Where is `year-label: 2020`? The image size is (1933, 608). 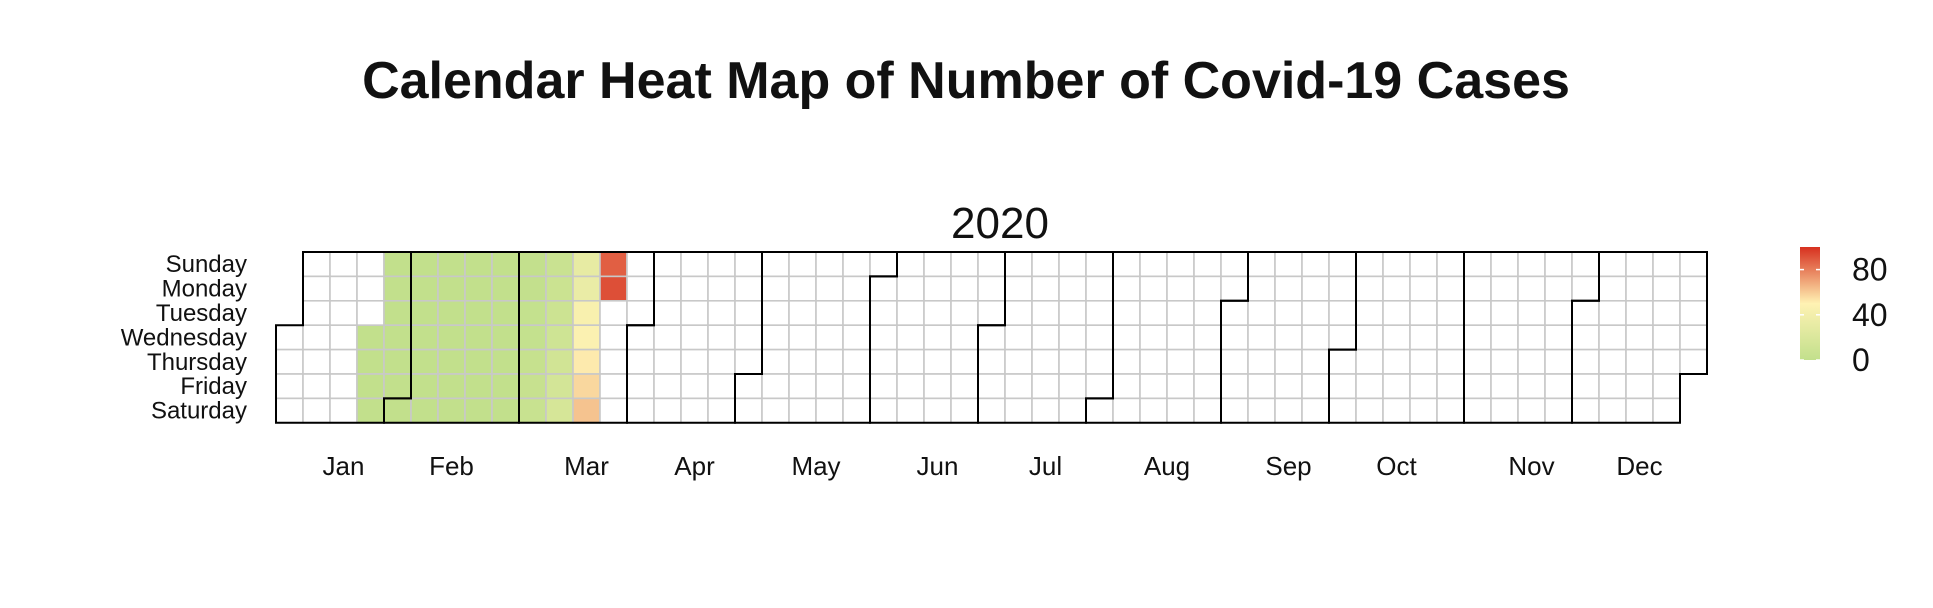 year-label: 2020 is located at coordinates (1000, 223).